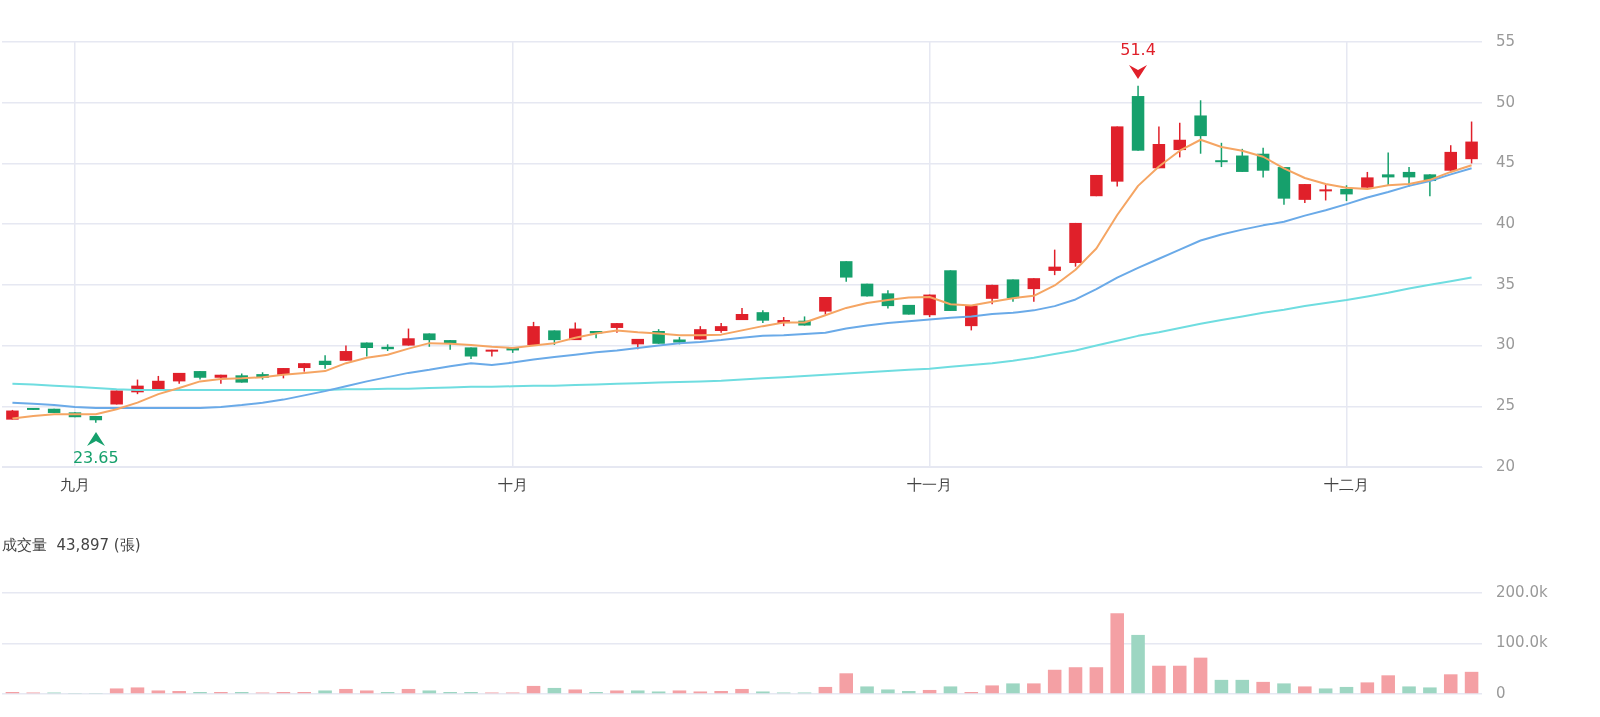 Image resolution: width=1600 pixels, height=717 pixels. Describe the element at coordinates (1506, 162) in the screenshot. I see `y-tick-label: 45` at that location.